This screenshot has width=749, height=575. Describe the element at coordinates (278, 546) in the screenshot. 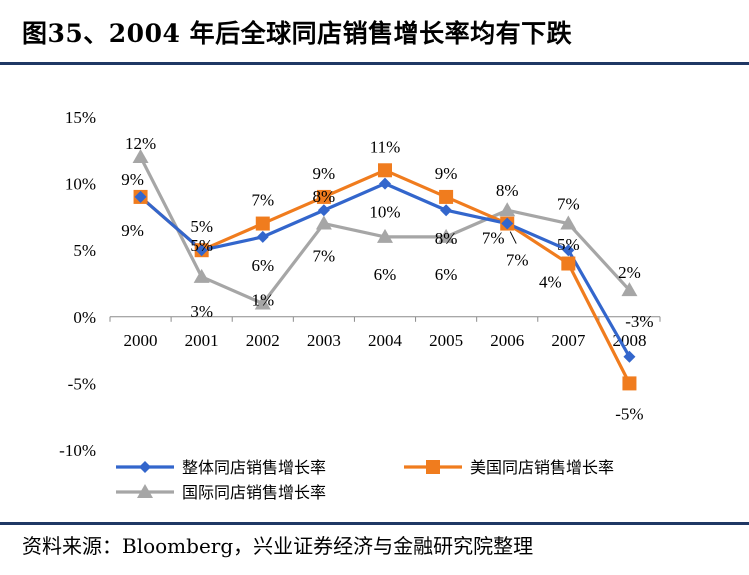

I see `source-note: 资料来源：Bloomberg，兴业证券经济与金融研究院整理` at that location.